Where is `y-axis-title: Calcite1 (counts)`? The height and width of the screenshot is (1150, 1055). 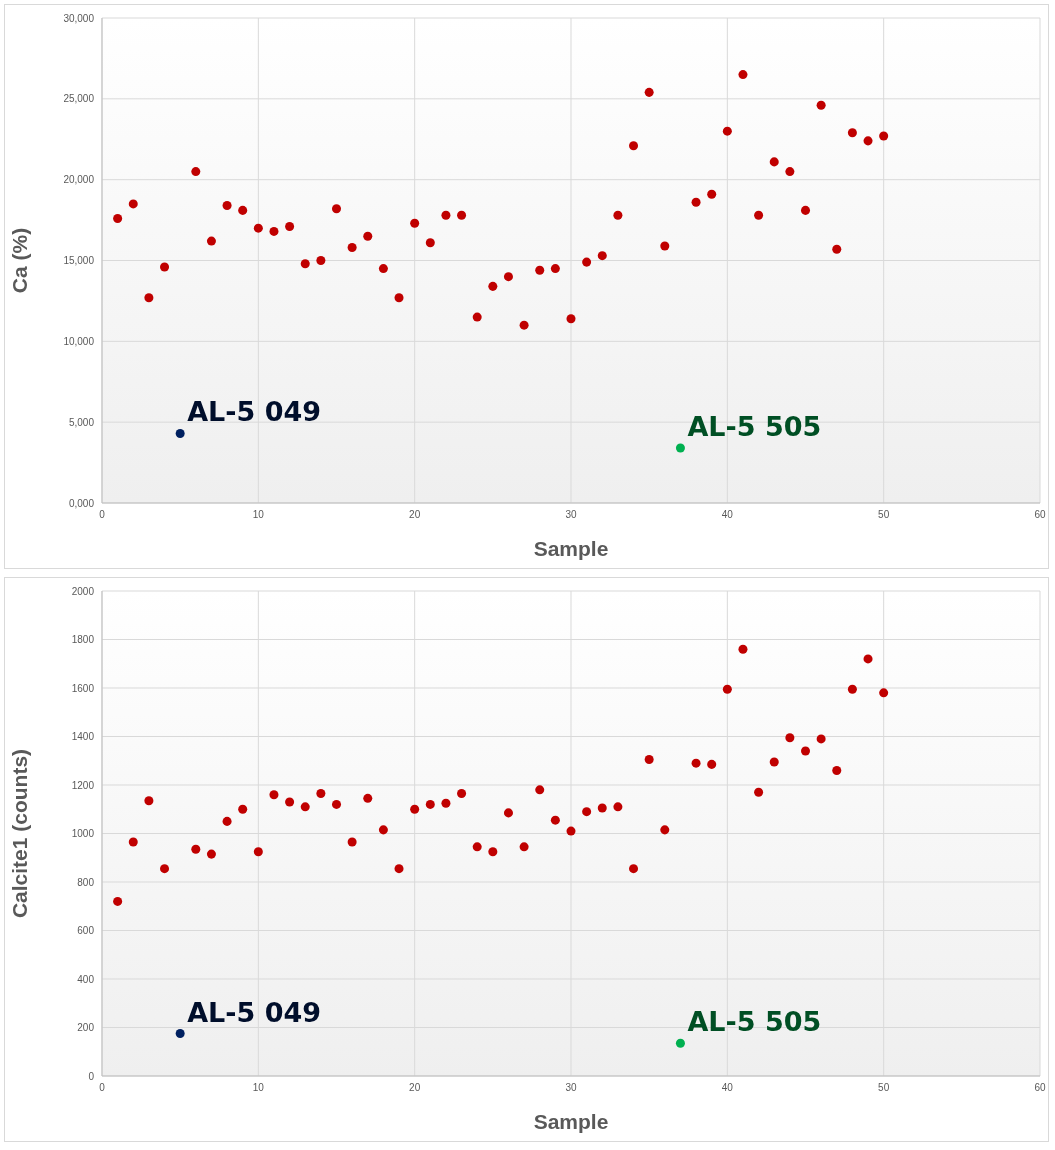 y-axis-title: Calcite1 (counts) is located at coordinates (20, 833).